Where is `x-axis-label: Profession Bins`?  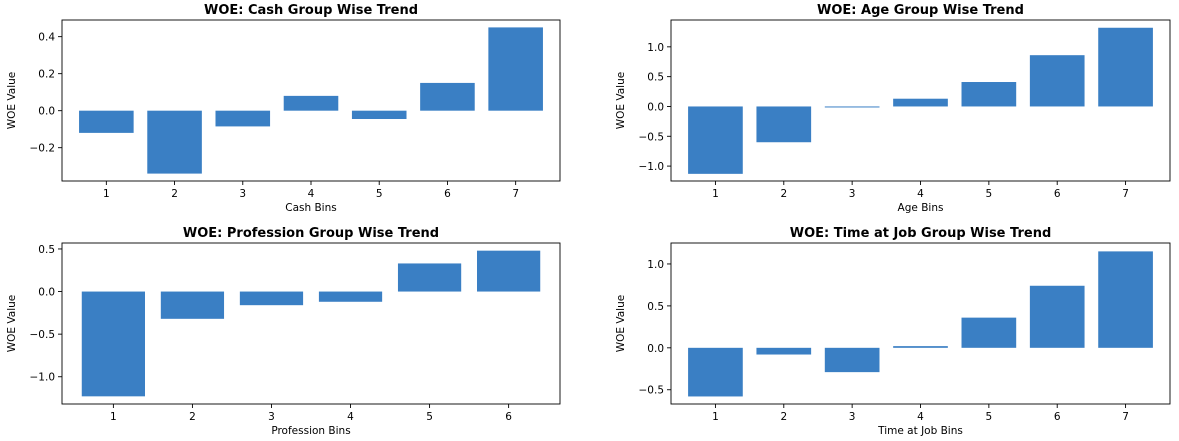
x-axis-label: Profession Bins is located at coordinates (310, 431).